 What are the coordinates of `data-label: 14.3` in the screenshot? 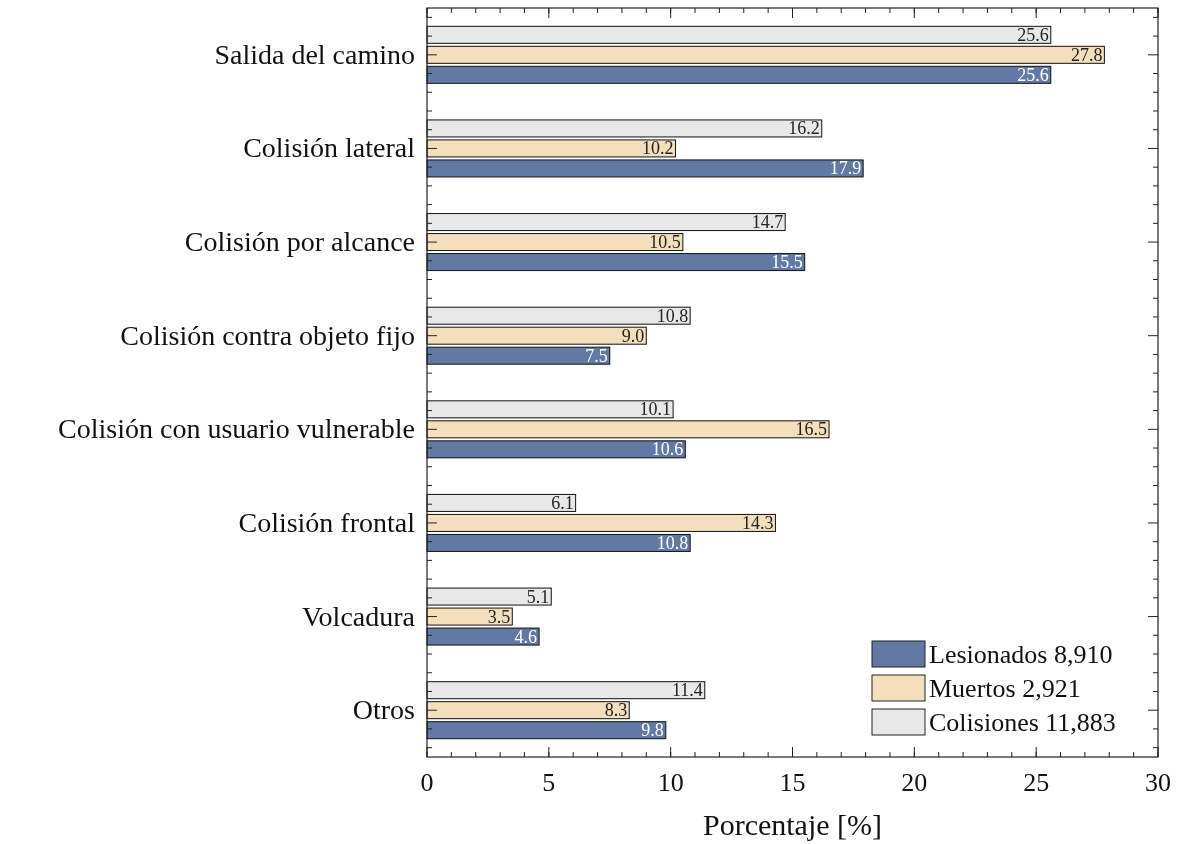 It's located at (757, 522).